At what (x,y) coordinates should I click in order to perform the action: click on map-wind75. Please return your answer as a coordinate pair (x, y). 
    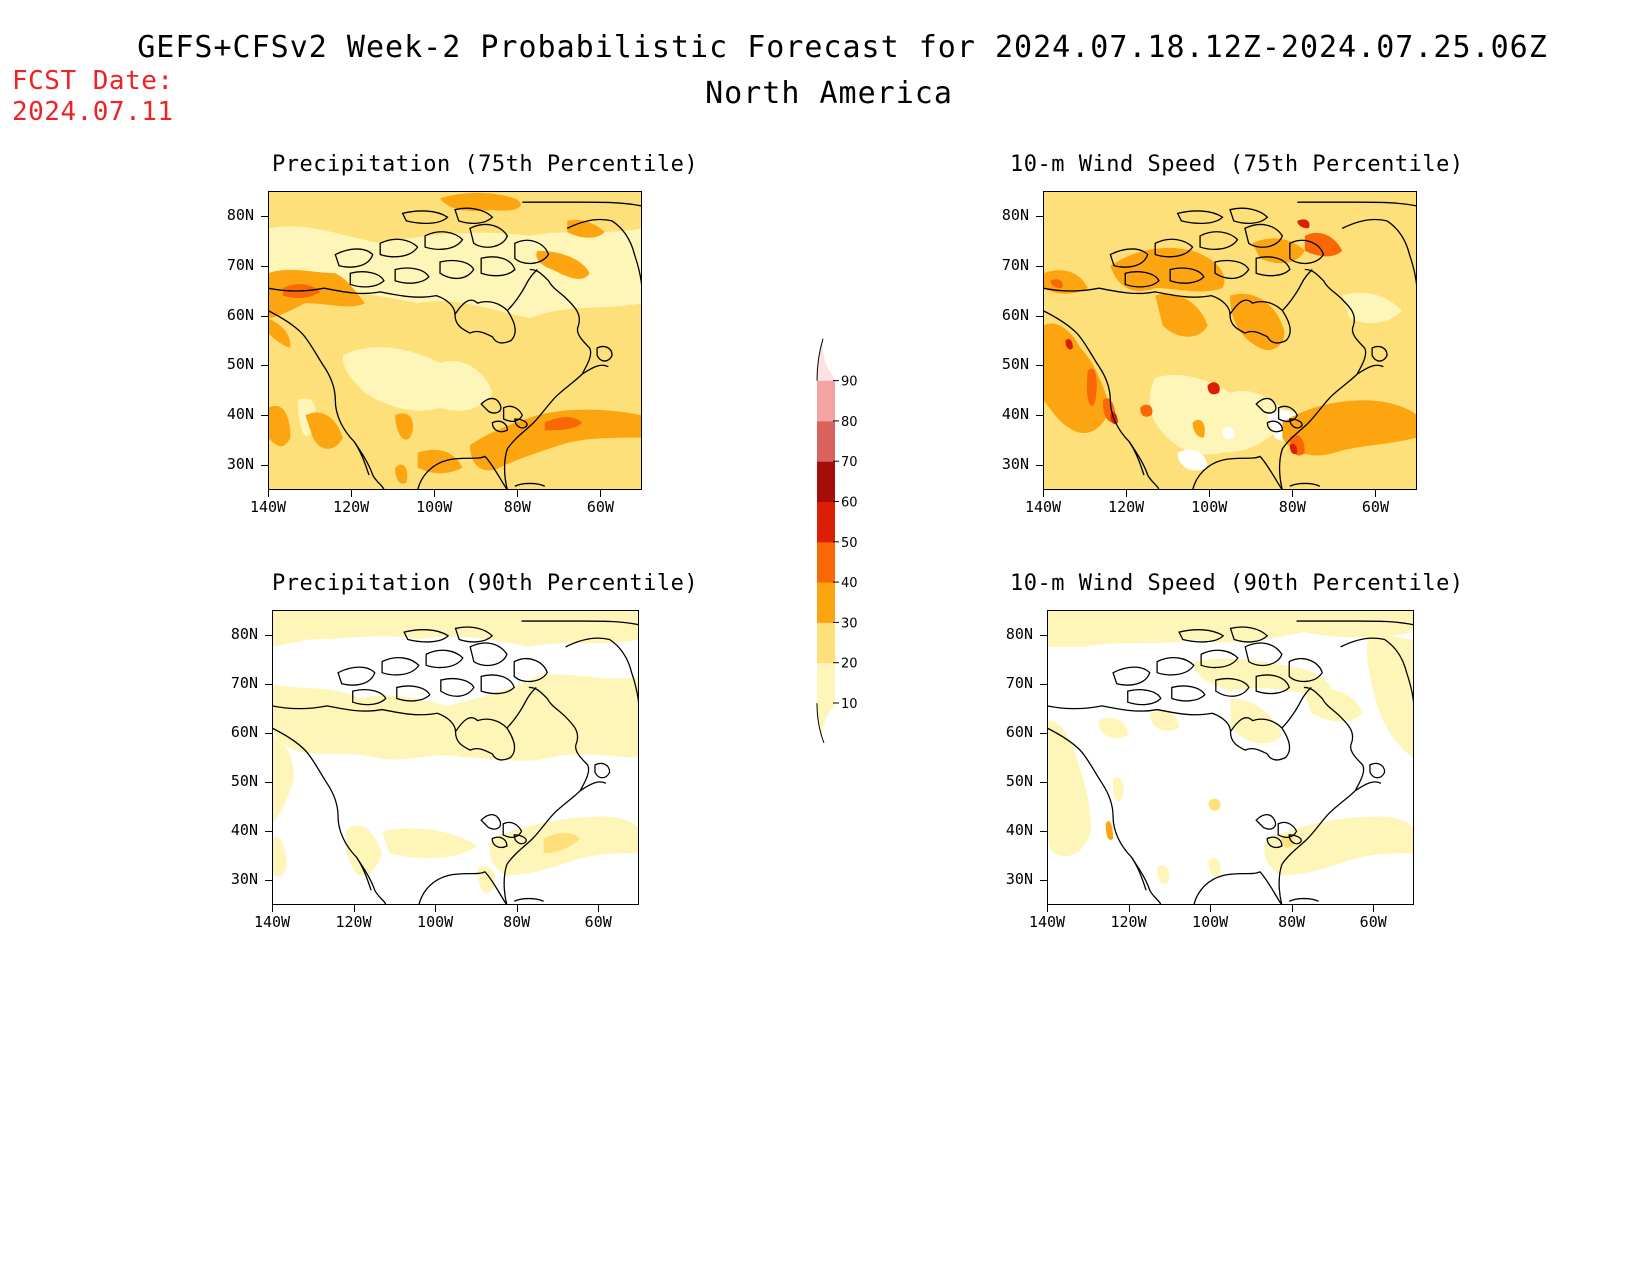
    Looking at the image, I should click on (1230, 340).